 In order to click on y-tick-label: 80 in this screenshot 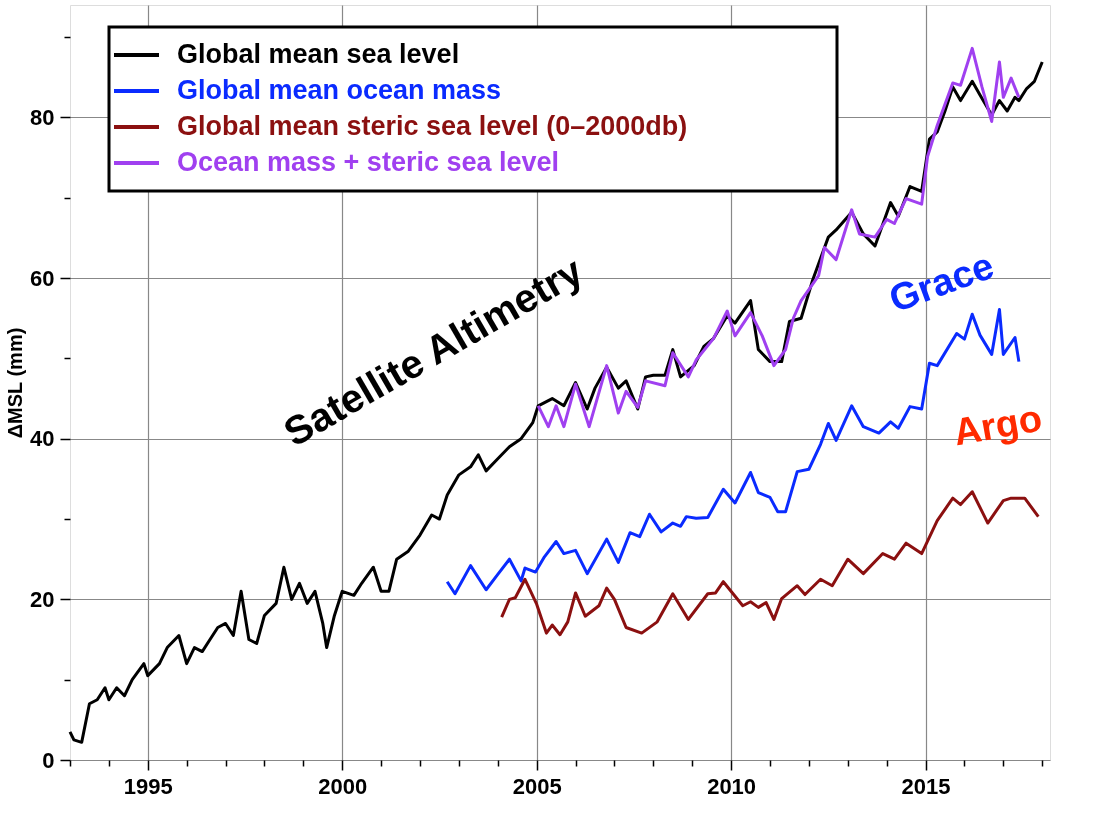, I will do `click(42, 117)`.